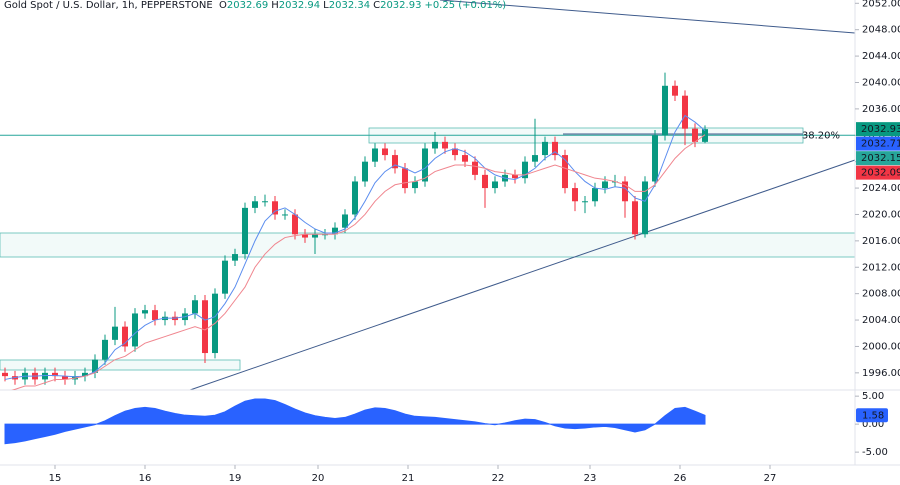 The height and width of the screenshot is (485, 900). I want to click on y-tick-label: 2052.00, so click(881, 4).